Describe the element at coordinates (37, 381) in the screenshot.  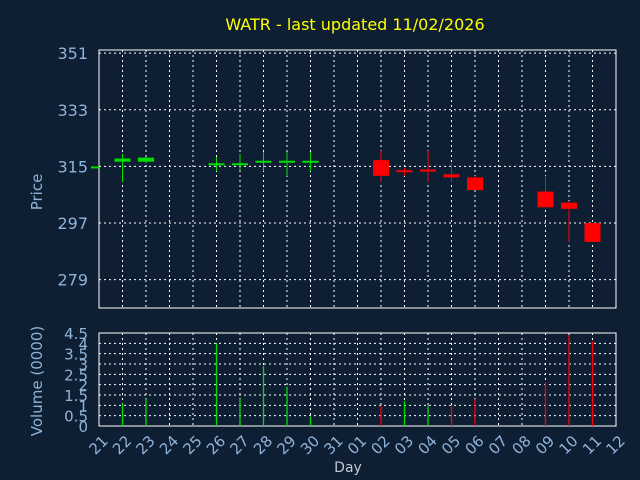
I see `volume-axis-label: Volume (0000)` at that location.